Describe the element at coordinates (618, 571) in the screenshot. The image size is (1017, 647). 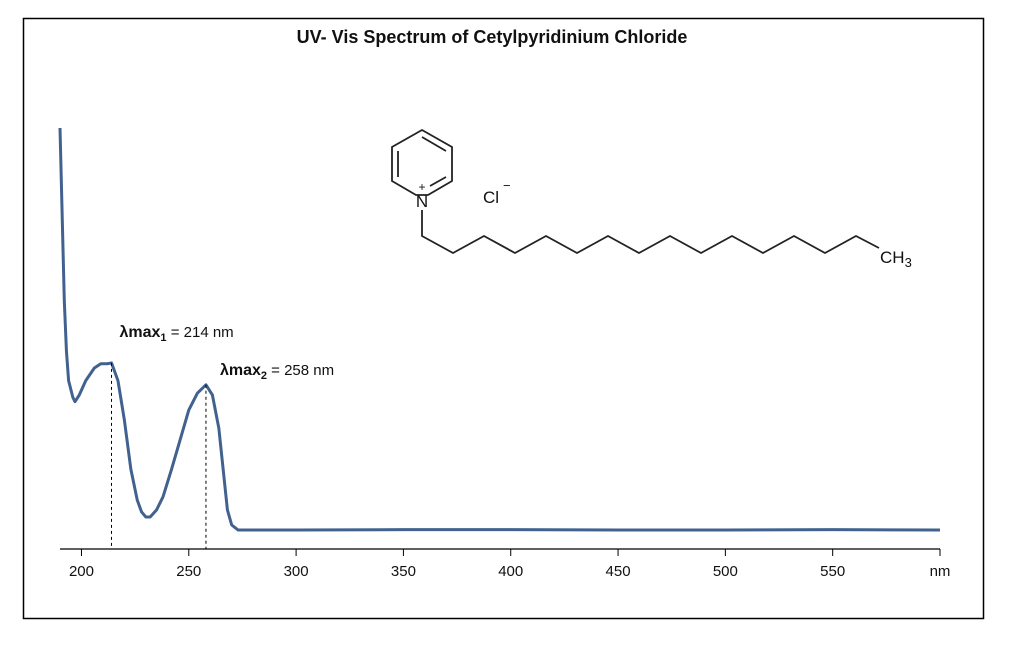
I see `x-tick-label: 450` at that location.